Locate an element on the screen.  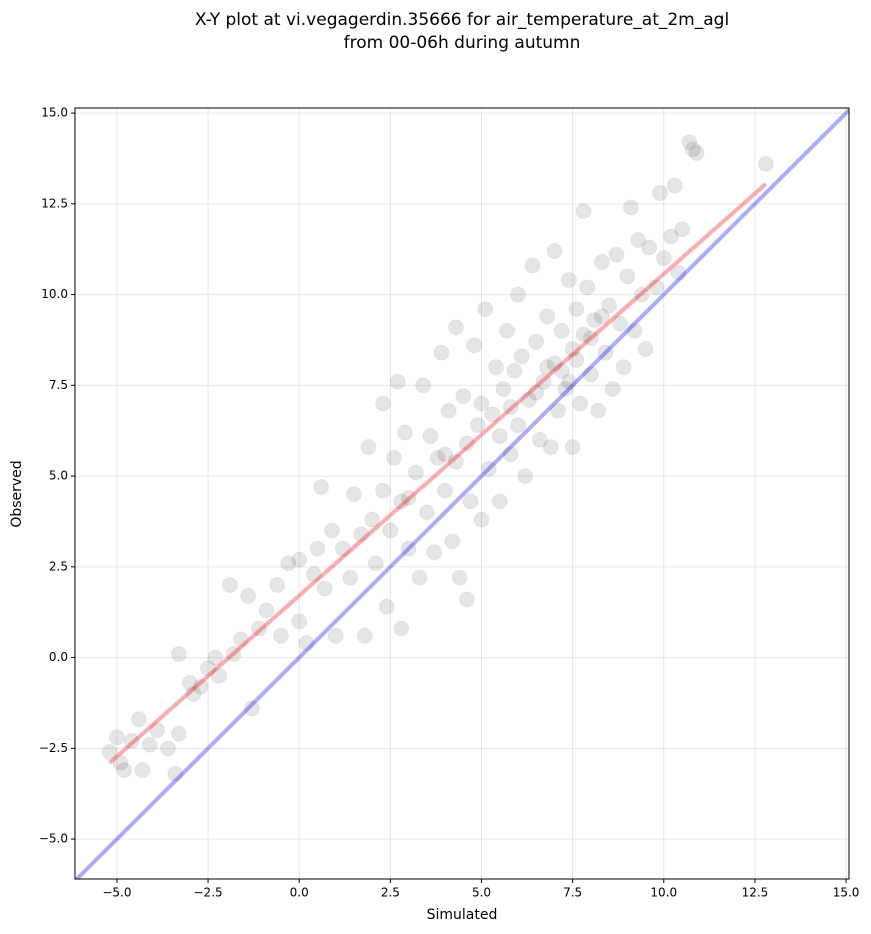
x-tick-label: 12.5 is located at coordinates (755, 893).